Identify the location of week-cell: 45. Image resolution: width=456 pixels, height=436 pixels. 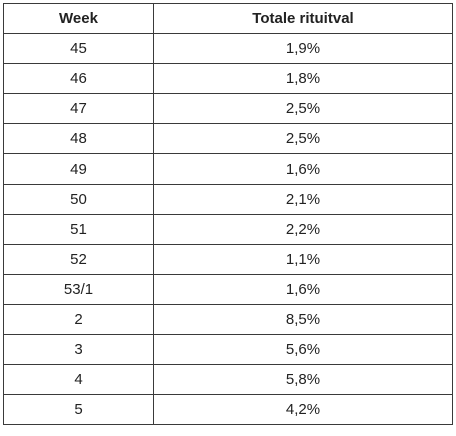
(78, 49).